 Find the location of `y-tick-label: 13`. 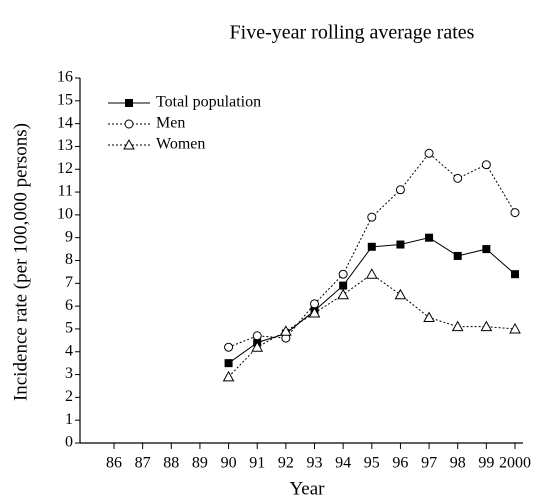

y-tick-label: 13 is located at coordinates (65, 145).